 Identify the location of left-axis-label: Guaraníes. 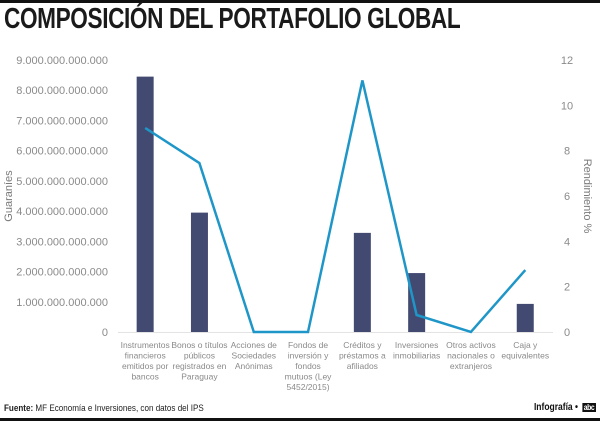
(9, 196).